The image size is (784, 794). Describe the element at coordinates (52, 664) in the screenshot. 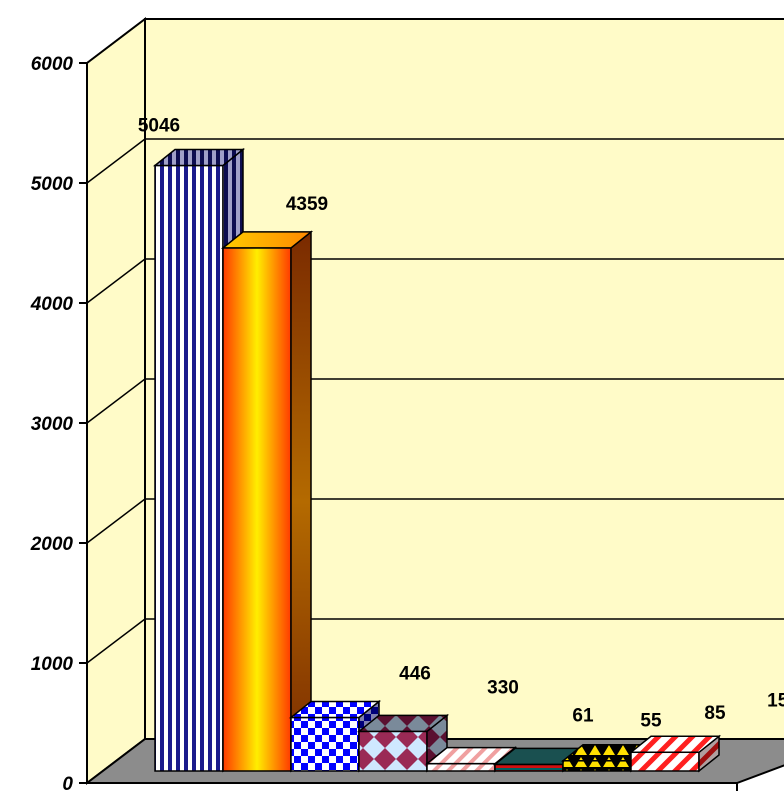

I see `y-tick-label: 1000` at that location.